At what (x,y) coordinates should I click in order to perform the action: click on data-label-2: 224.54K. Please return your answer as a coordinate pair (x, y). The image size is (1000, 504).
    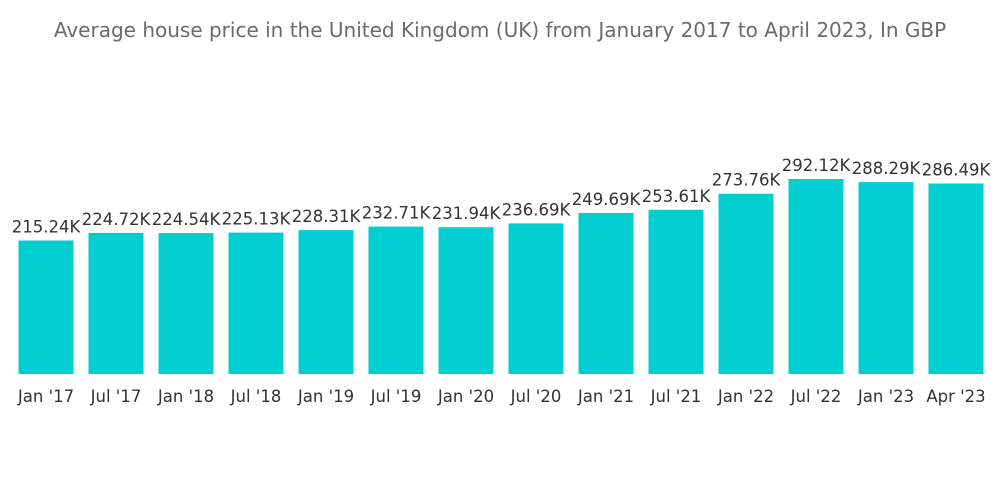
    Looking at the image, I should click on (187, 219).